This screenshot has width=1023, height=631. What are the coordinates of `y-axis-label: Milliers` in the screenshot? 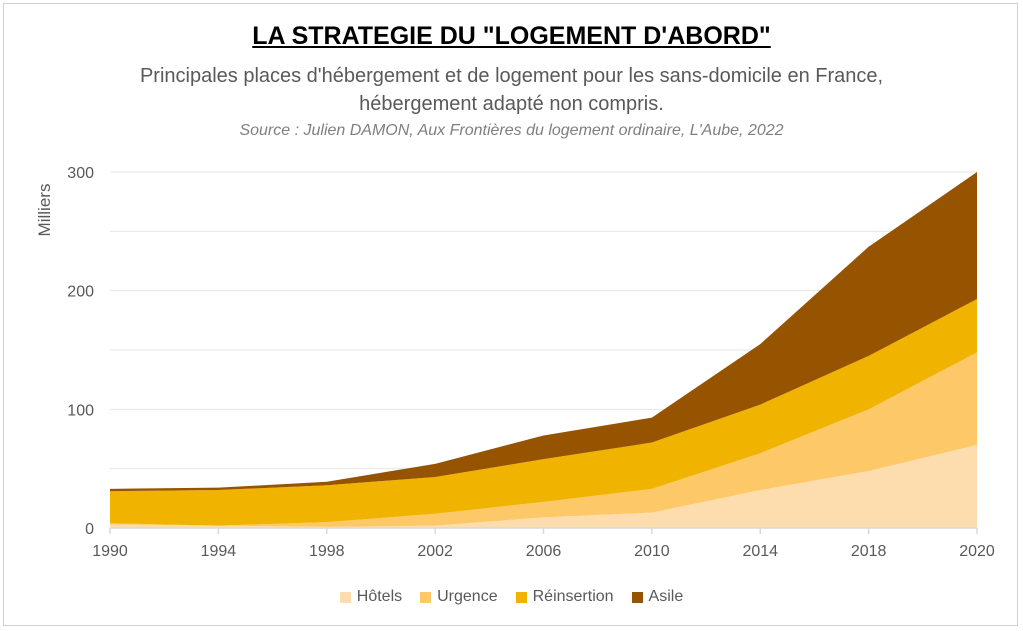 It's located at (44, 210).